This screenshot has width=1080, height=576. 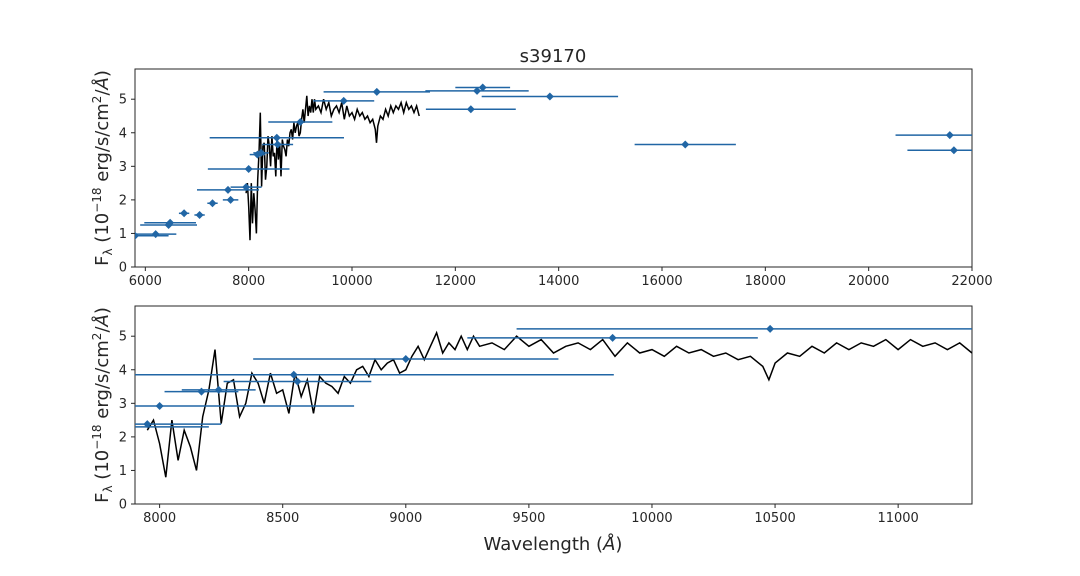 What do you see at coordinates (897, 518) in the screenshot?
I see `bottom-x-tick-label-6: 11000` at bounding box center [897, 518].